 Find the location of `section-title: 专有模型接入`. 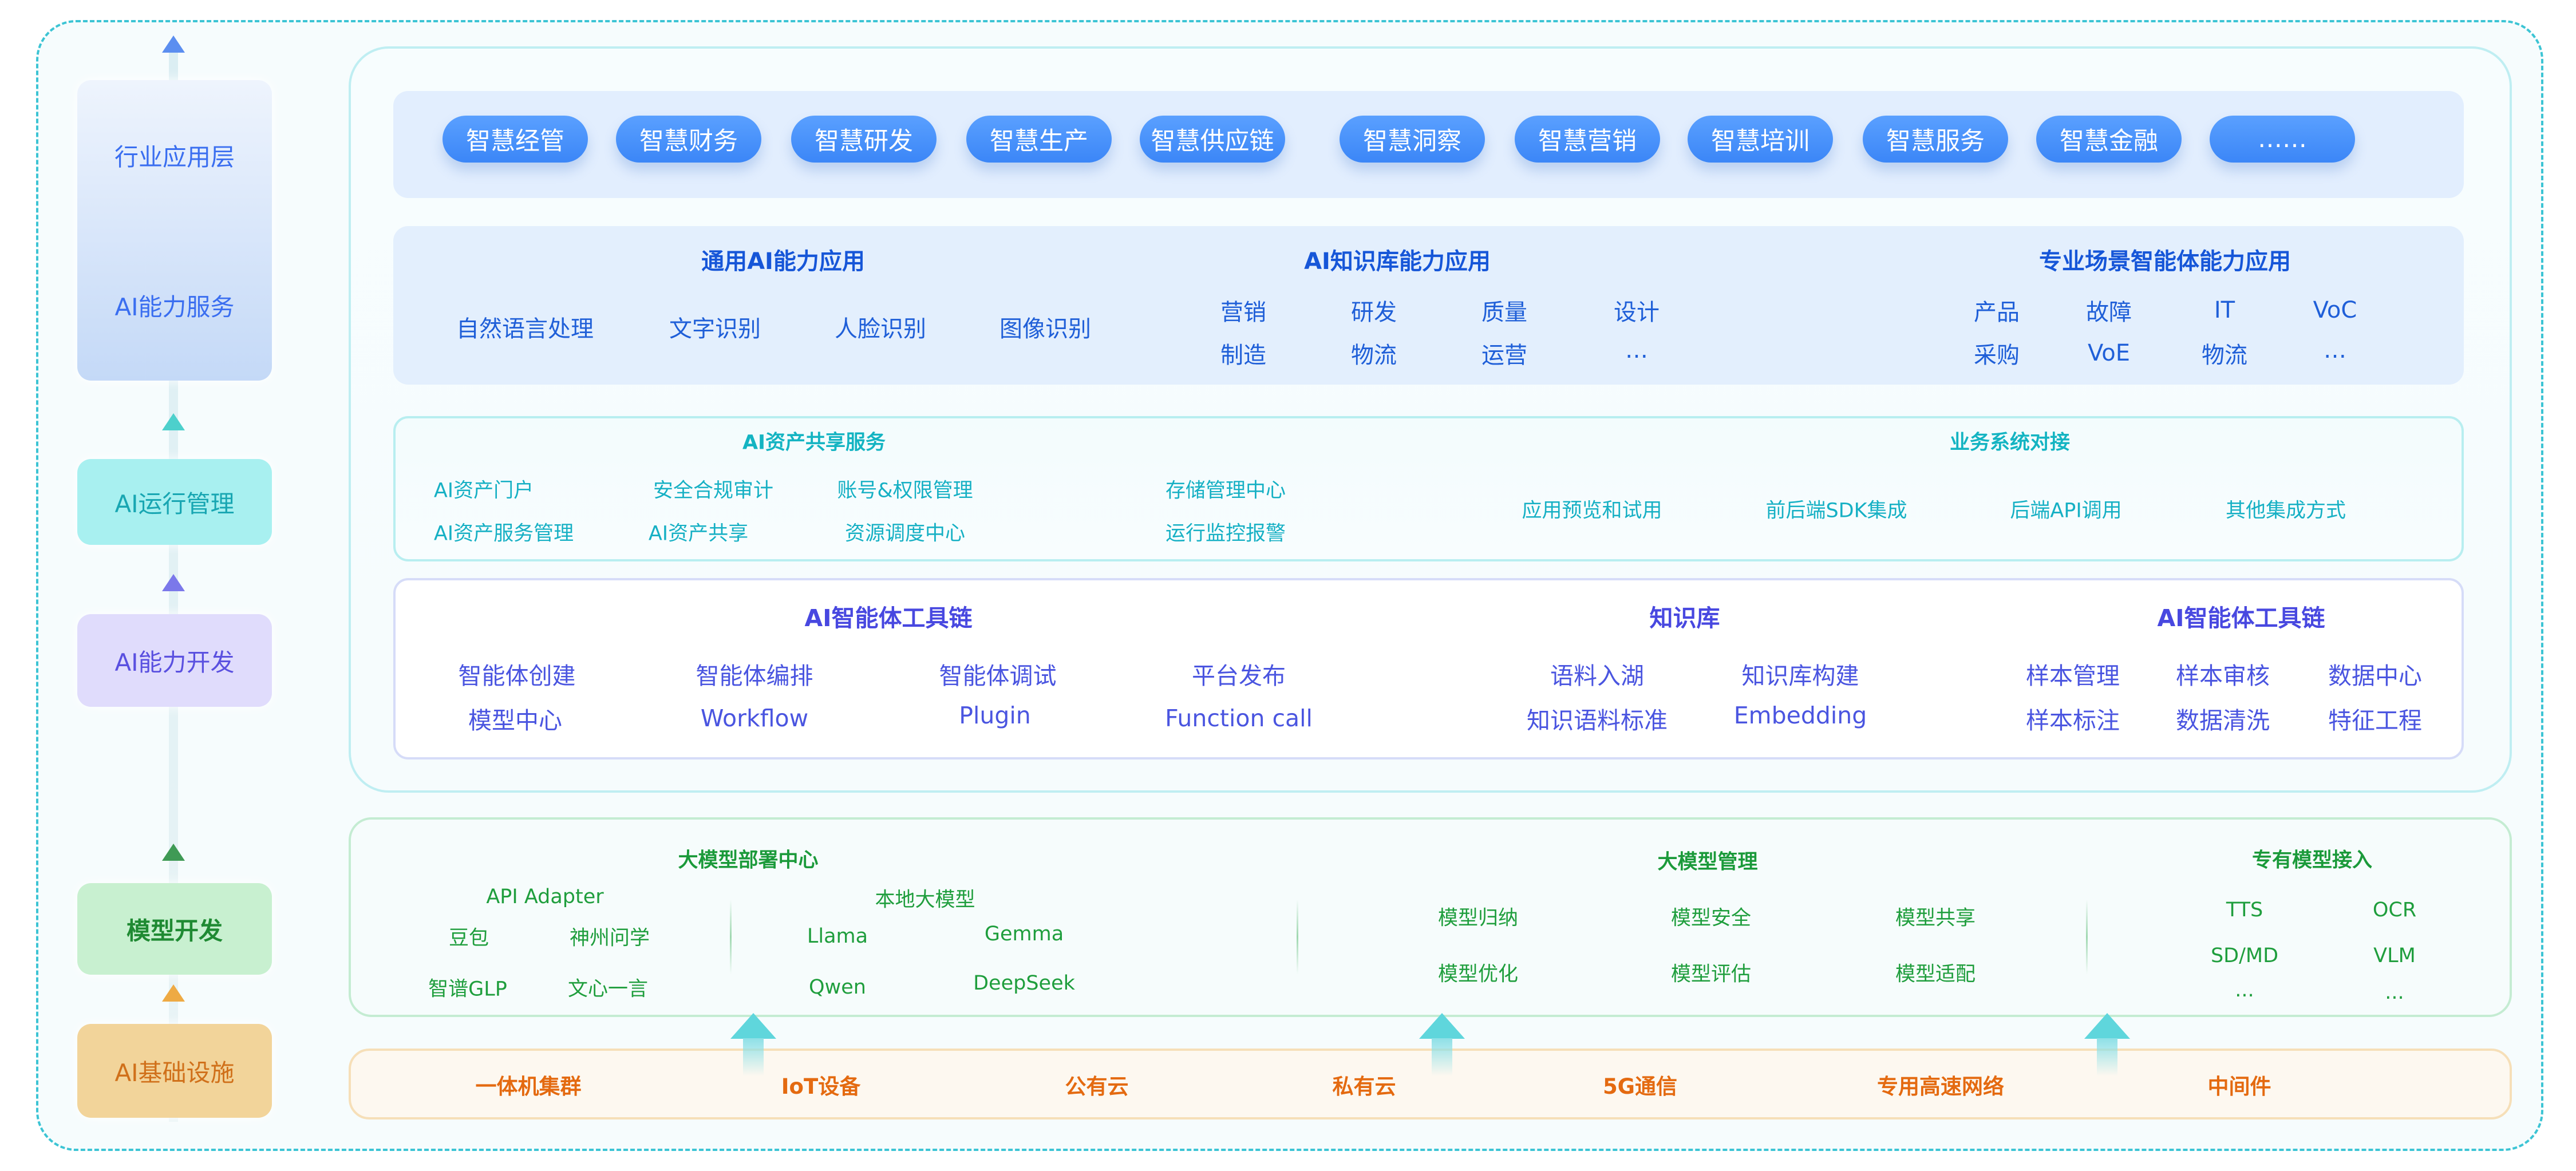

section-title: 专有模型接入 is located at coordinates (2312, 860).